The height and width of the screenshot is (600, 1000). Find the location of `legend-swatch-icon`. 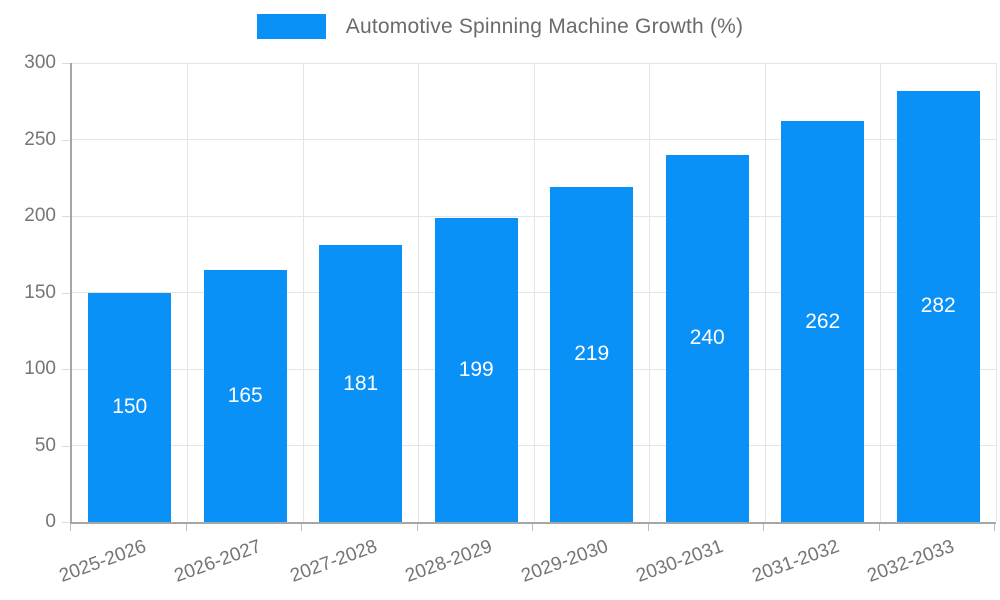

legend-swatch-icon is located at coordinates (291, 26).